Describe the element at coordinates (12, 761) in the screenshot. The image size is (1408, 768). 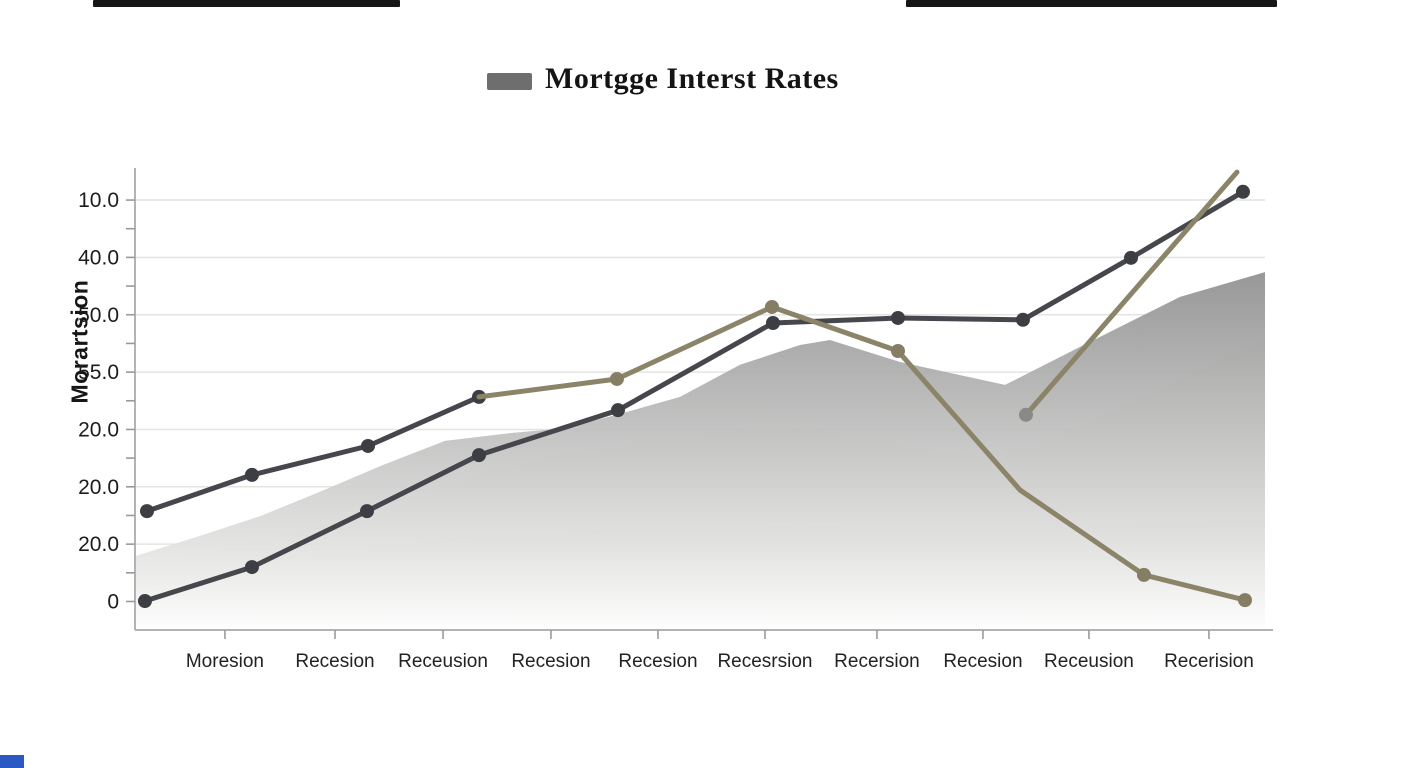
I see `corner-accent` at that location.